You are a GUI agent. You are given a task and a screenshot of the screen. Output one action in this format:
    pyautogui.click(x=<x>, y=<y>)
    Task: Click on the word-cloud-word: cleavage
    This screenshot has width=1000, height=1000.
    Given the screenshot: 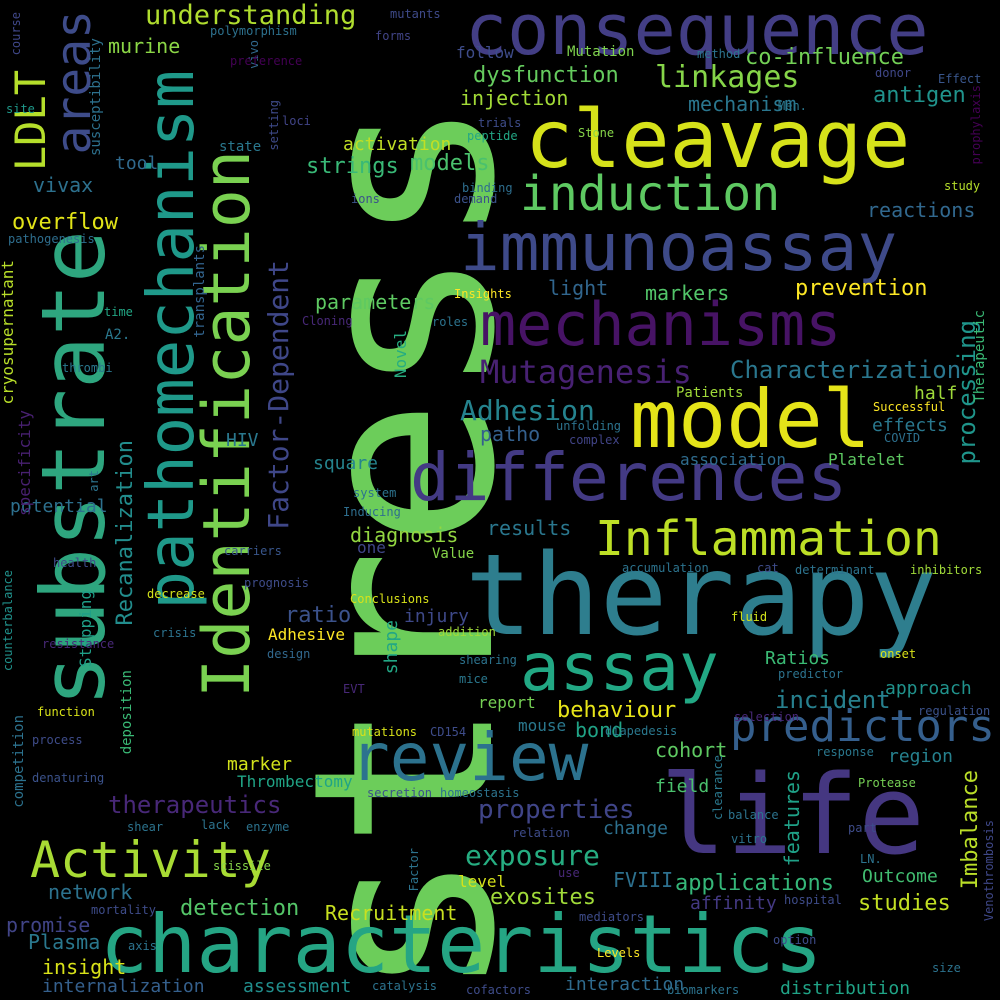 What is the action you would take?
    pyautogui.click(x=718, y=139)
    